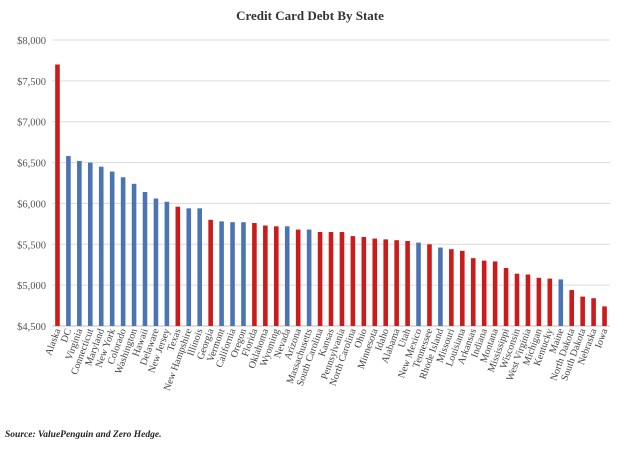 Image resolution: width=620 pixels, height=449 pixels. I want to click on x-tick-label: DC, so click(66, 335).